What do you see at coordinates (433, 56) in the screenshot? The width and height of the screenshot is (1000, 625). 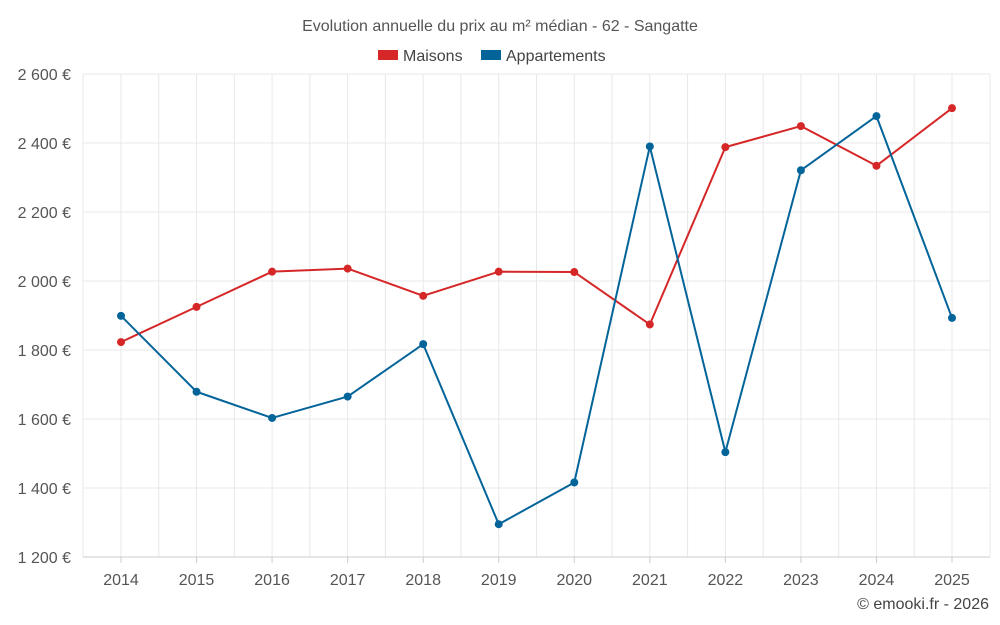 I see `legend-label-maisons: Maisons` at bounding box center [433, 56].